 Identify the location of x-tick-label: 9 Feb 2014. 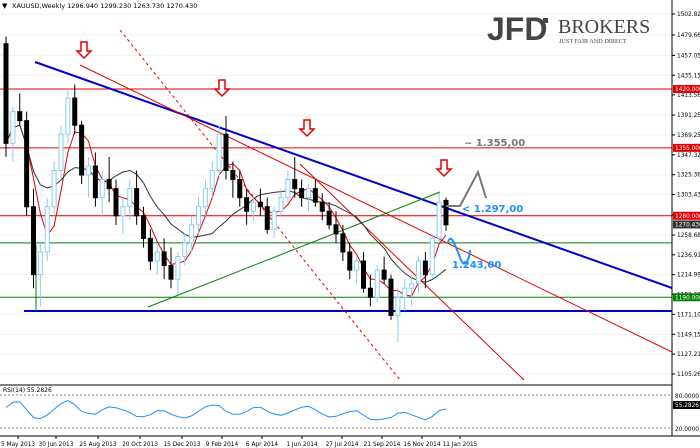
(222, 445).